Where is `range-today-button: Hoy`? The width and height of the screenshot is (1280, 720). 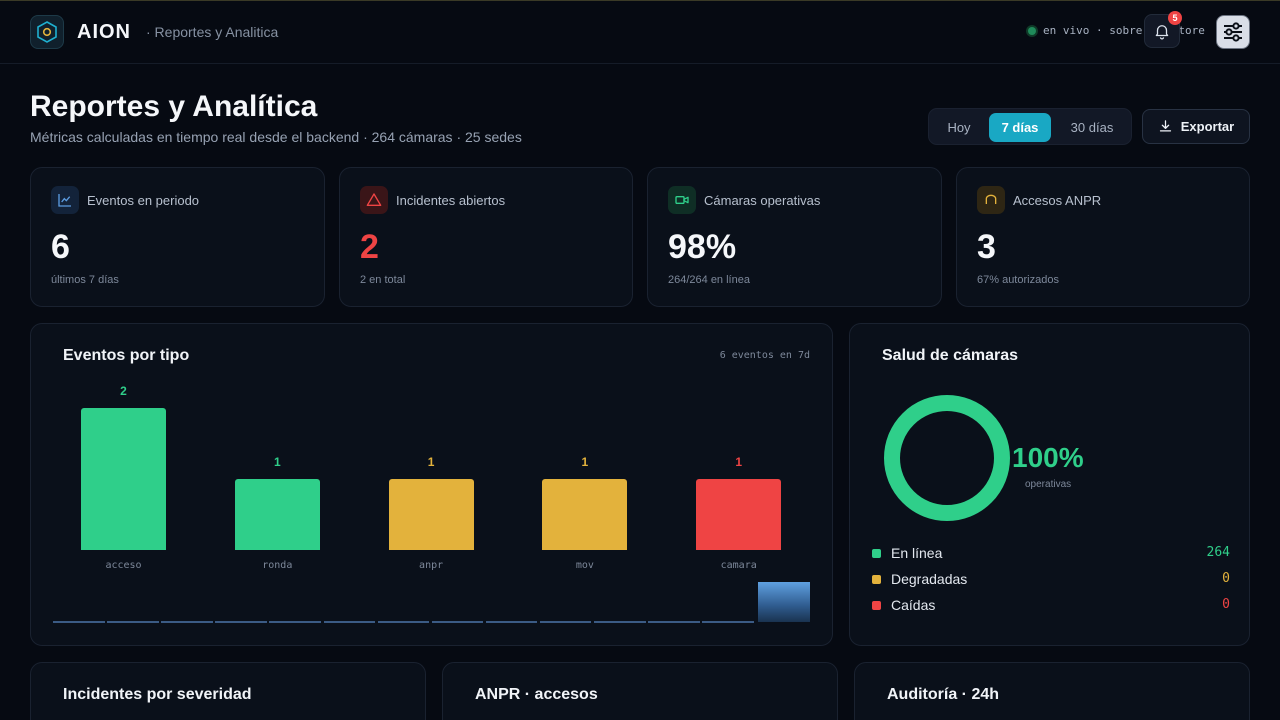
range-today-button: Hoy is located at coordinates (959, 127).